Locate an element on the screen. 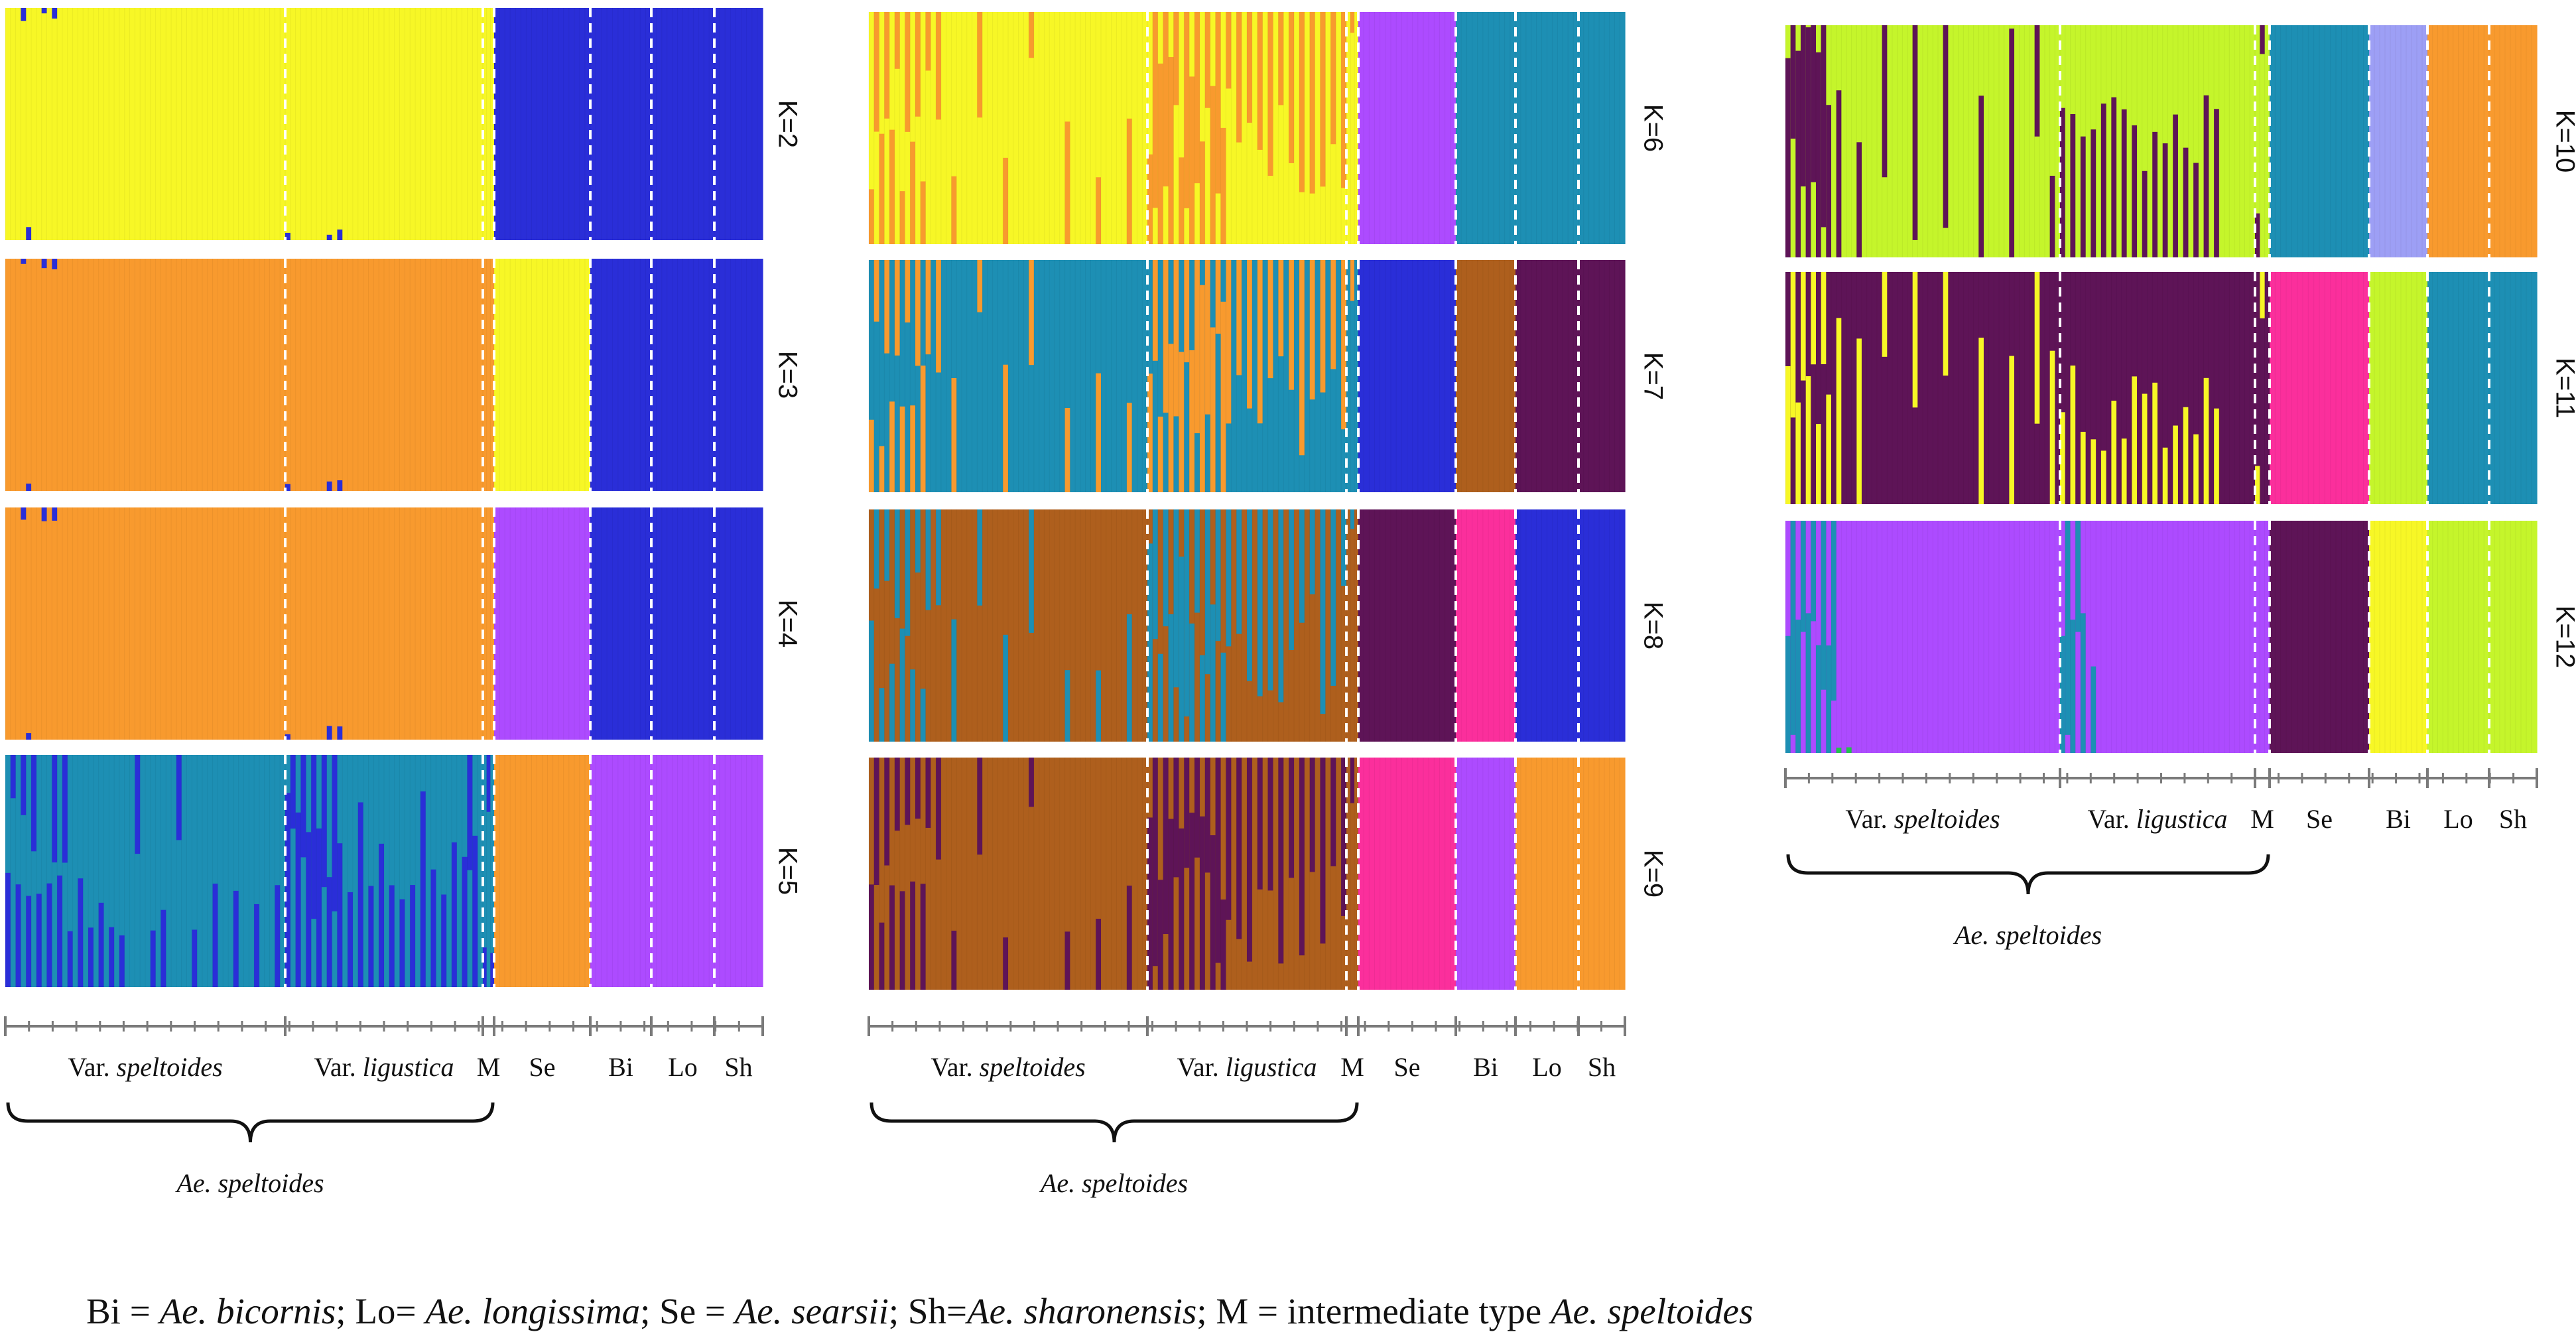  group-label-sh: Sh is located at coordinates (738, 1067).